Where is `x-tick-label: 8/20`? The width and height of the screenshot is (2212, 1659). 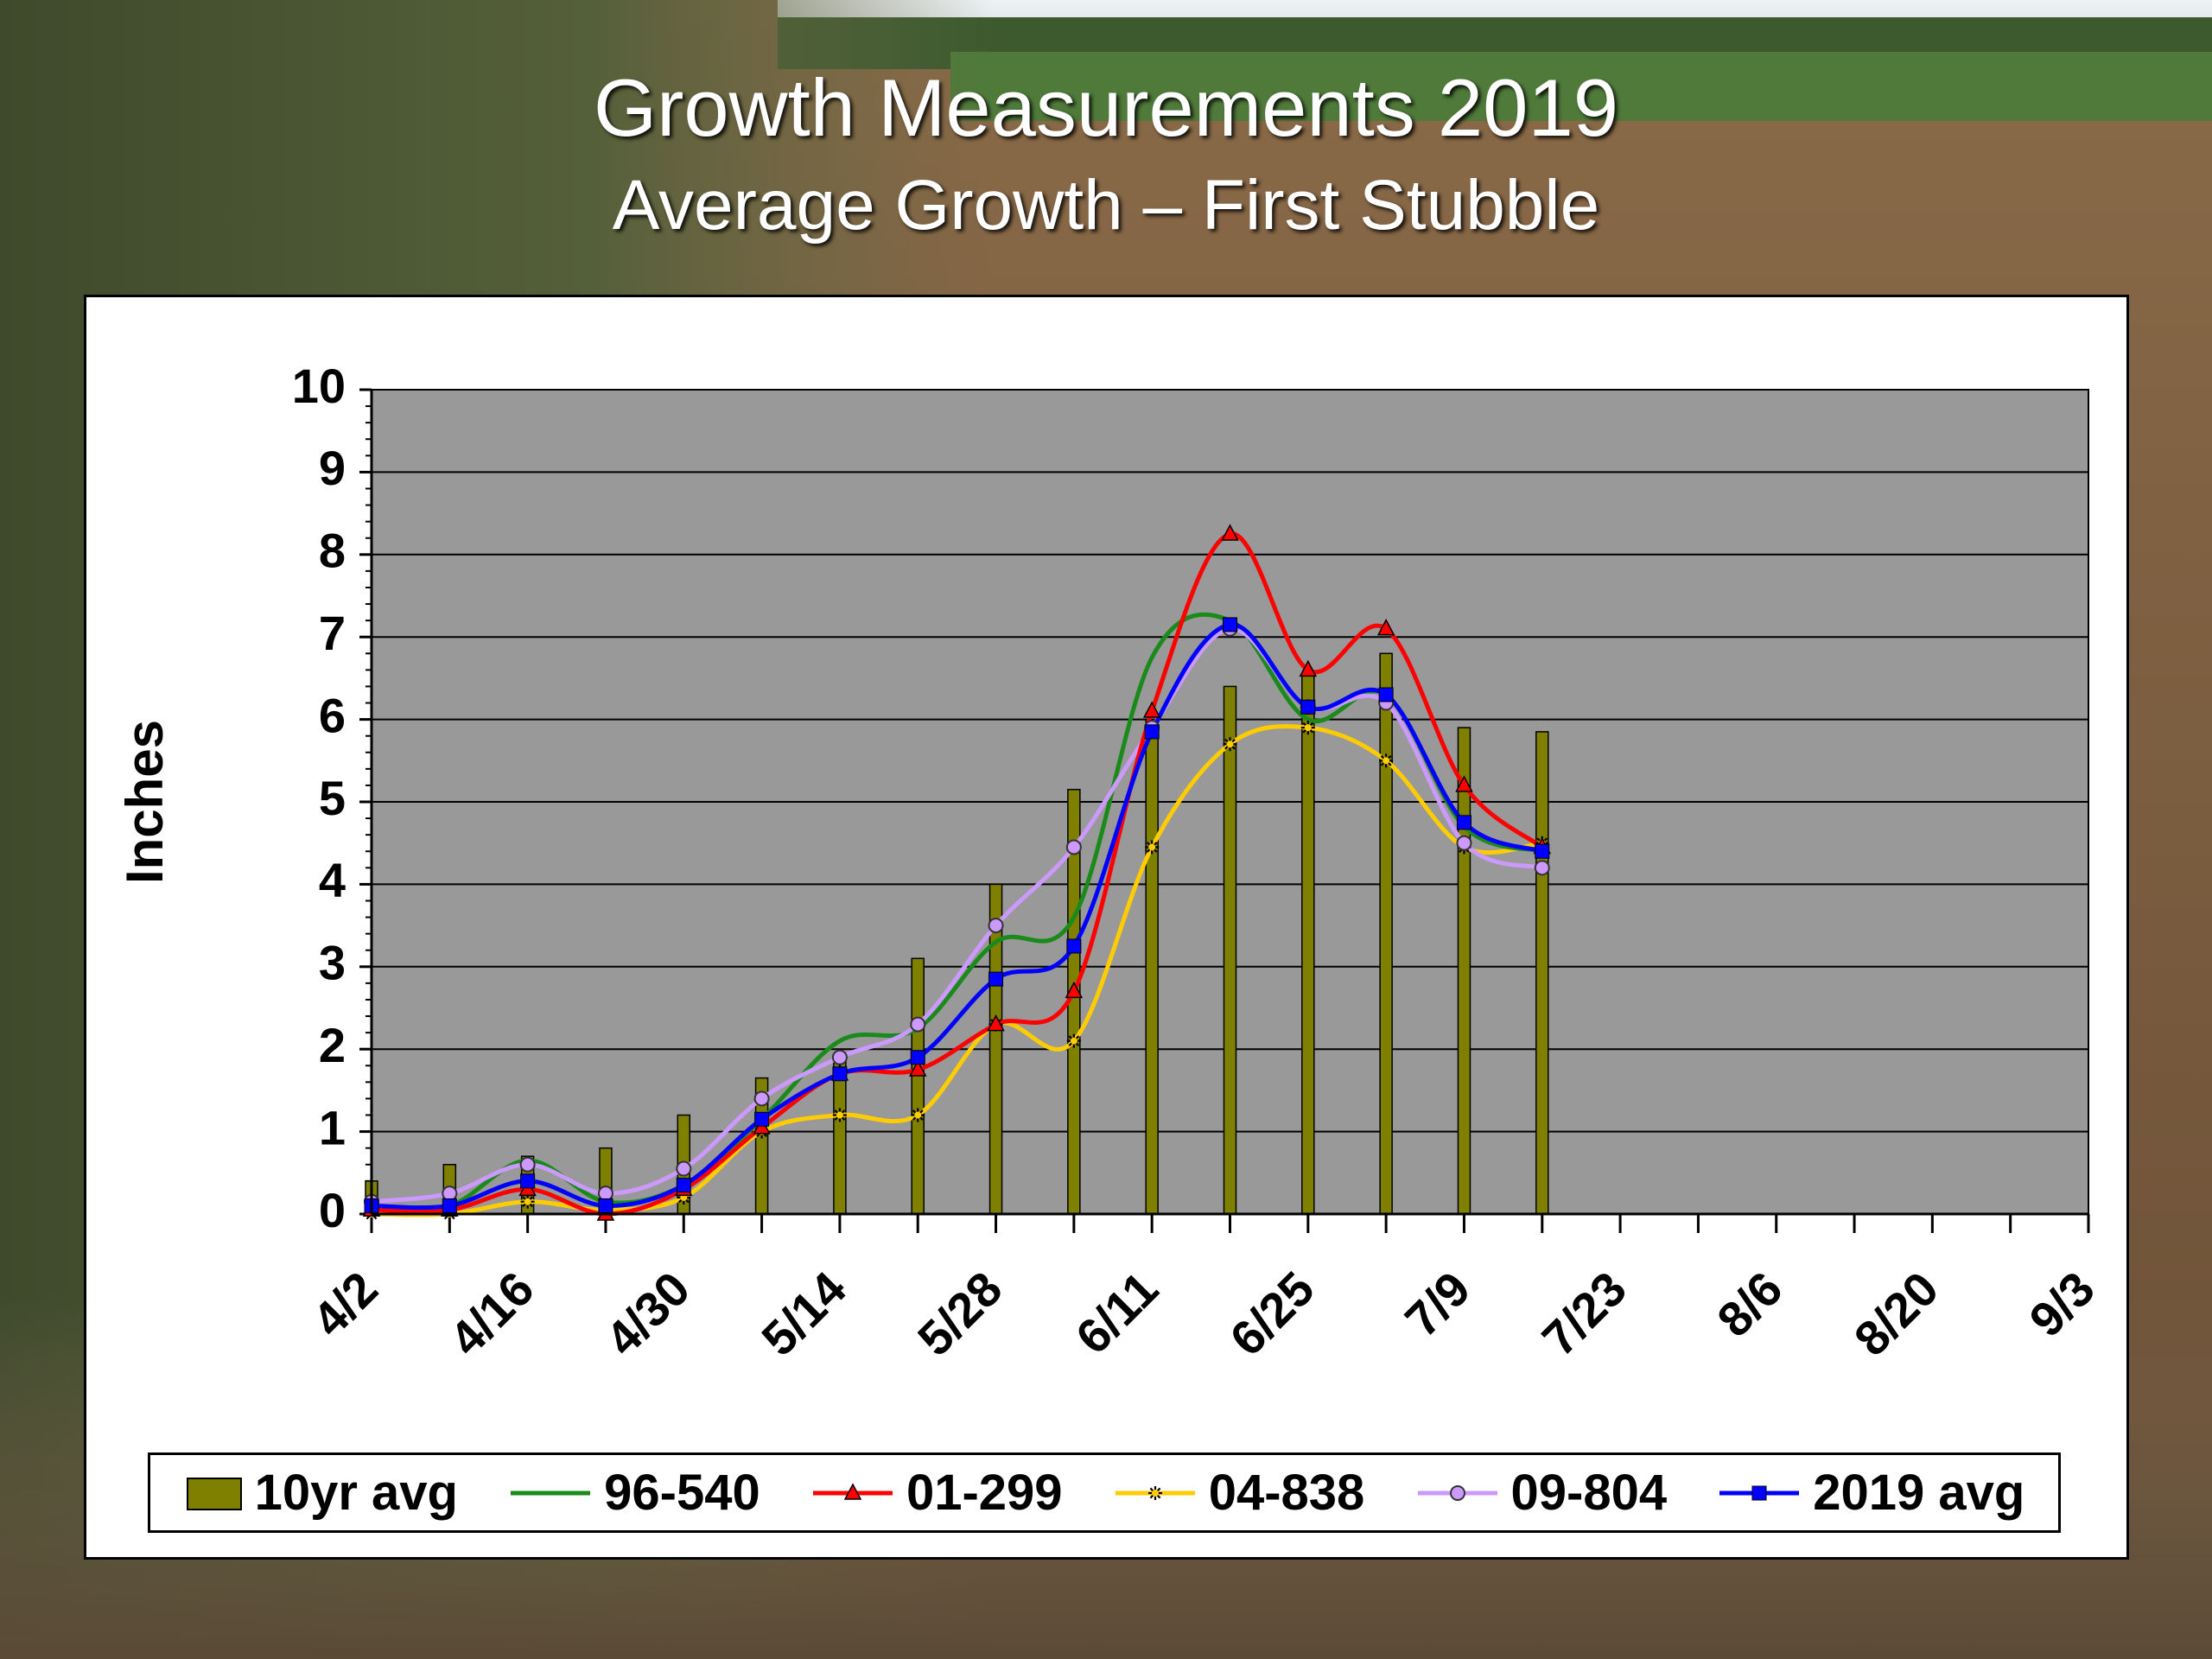
x-tick-label: 8/20 is located at coordinates (1897, 1313).